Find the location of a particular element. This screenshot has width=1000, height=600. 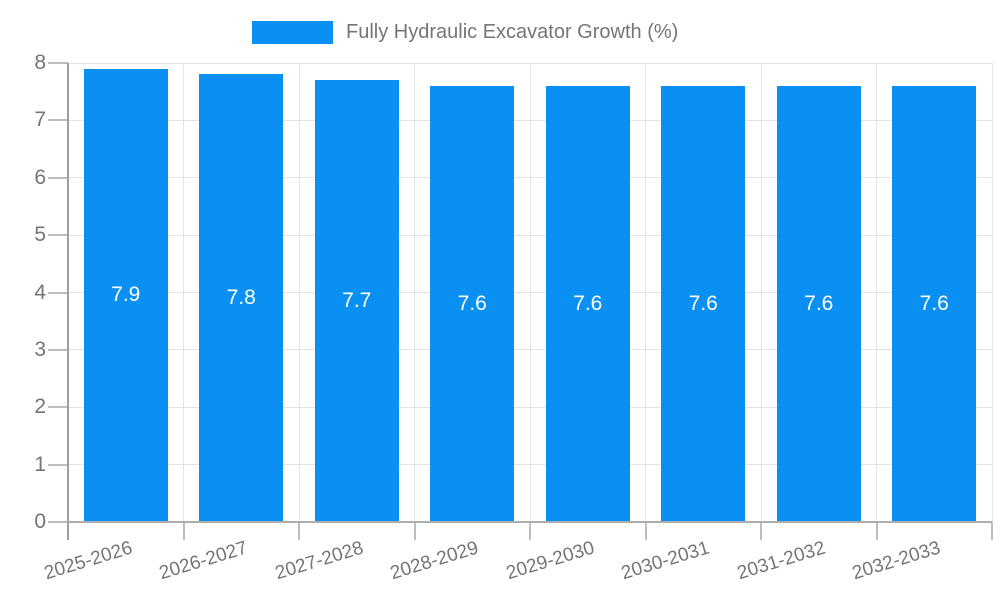

y-axis-label: 8 is located at coordinates (40, 62).